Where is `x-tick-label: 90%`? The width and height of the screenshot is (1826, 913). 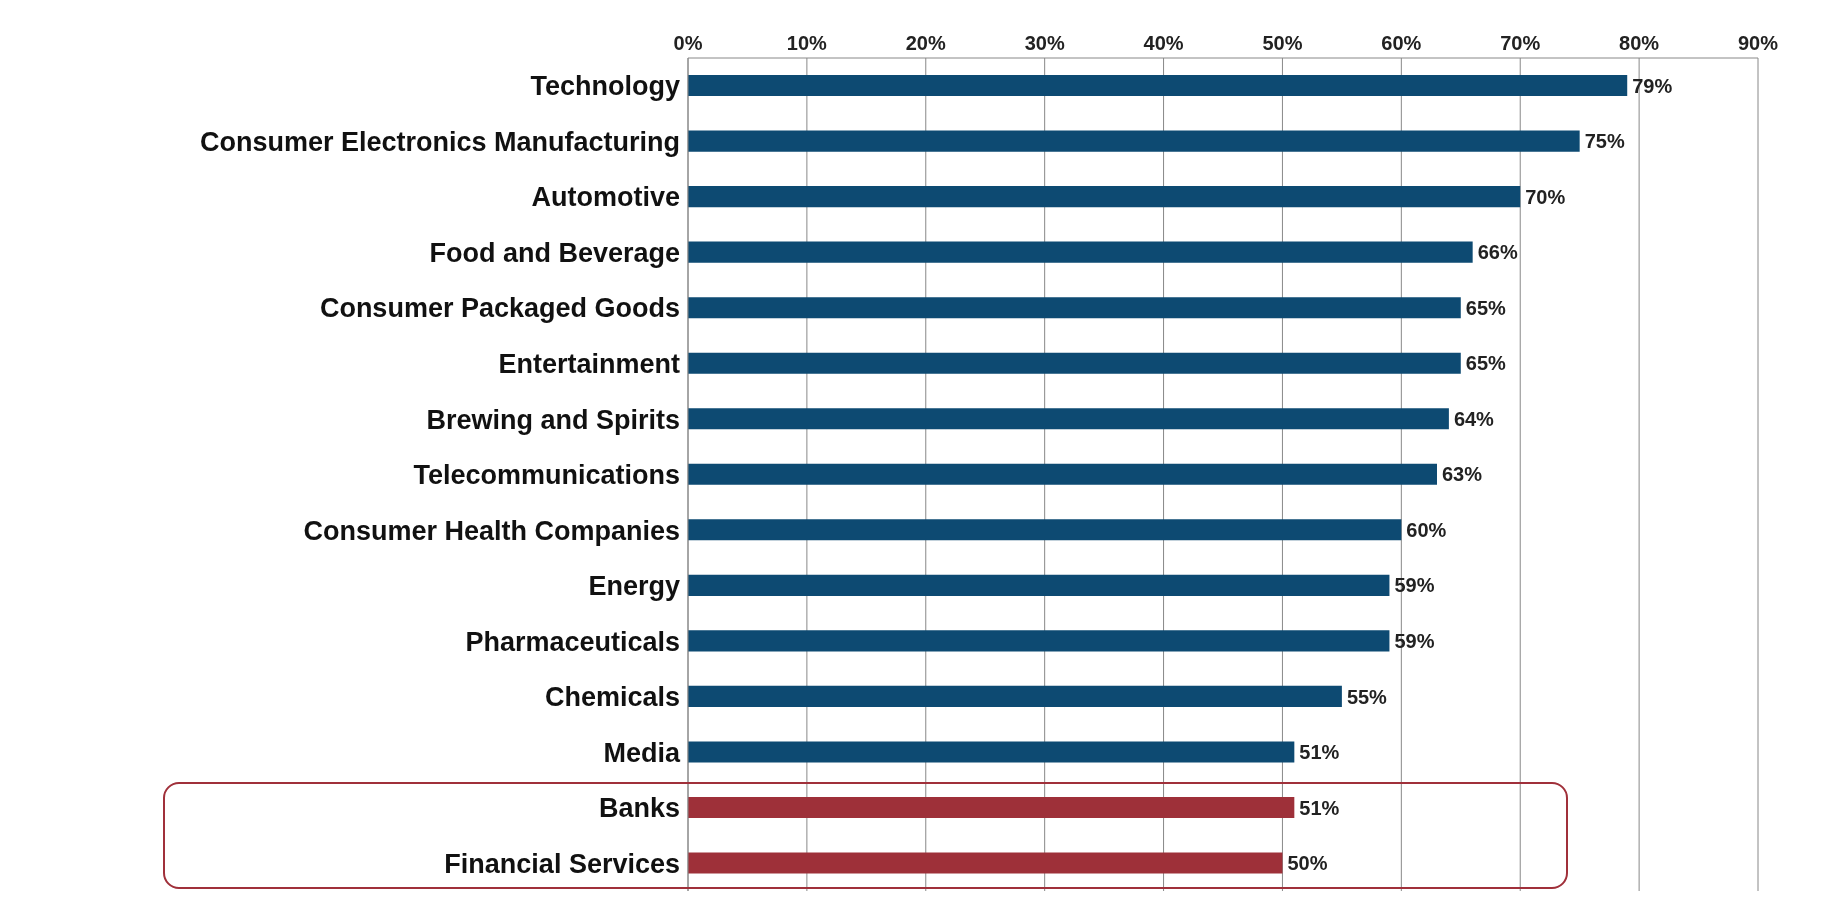
x-tick-label: 90% is located at coordinates (1758, 43).